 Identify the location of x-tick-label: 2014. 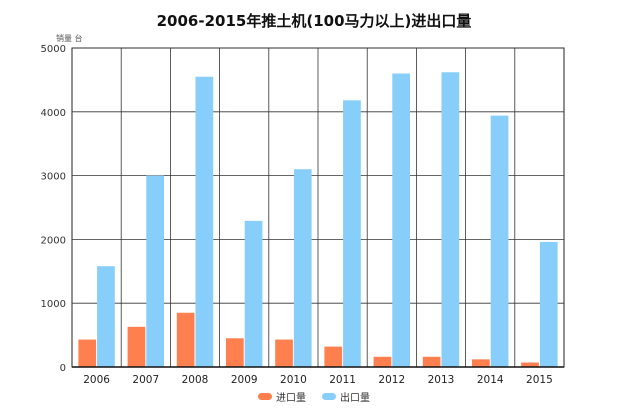
(490, 380).